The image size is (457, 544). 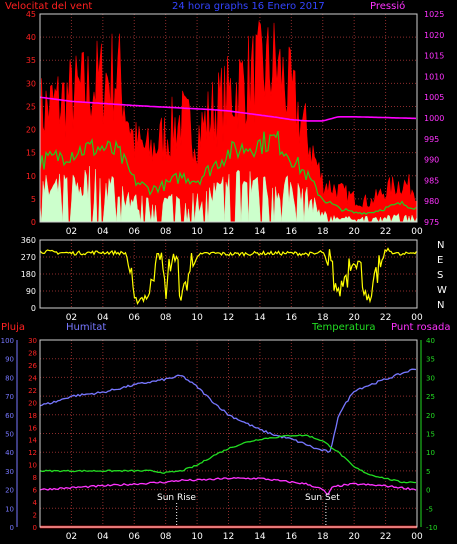 What do you see at coordinates (430, 416) in the screenshot?
I see `temperature-tick-label: 20` at bounding box center [430, 416].